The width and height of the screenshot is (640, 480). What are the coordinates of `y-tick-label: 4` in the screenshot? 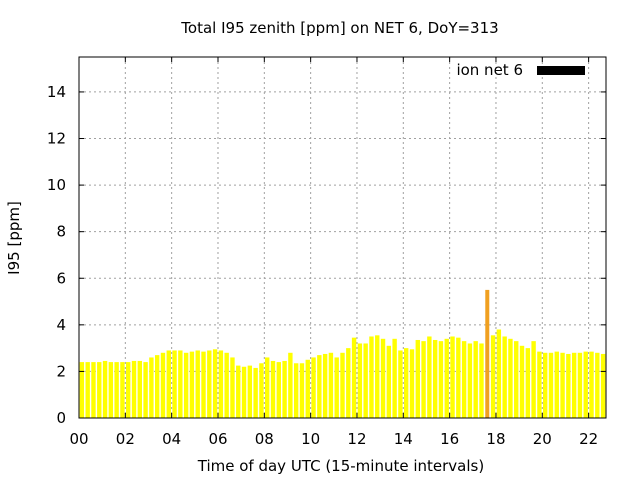 It's located at (61, 325).